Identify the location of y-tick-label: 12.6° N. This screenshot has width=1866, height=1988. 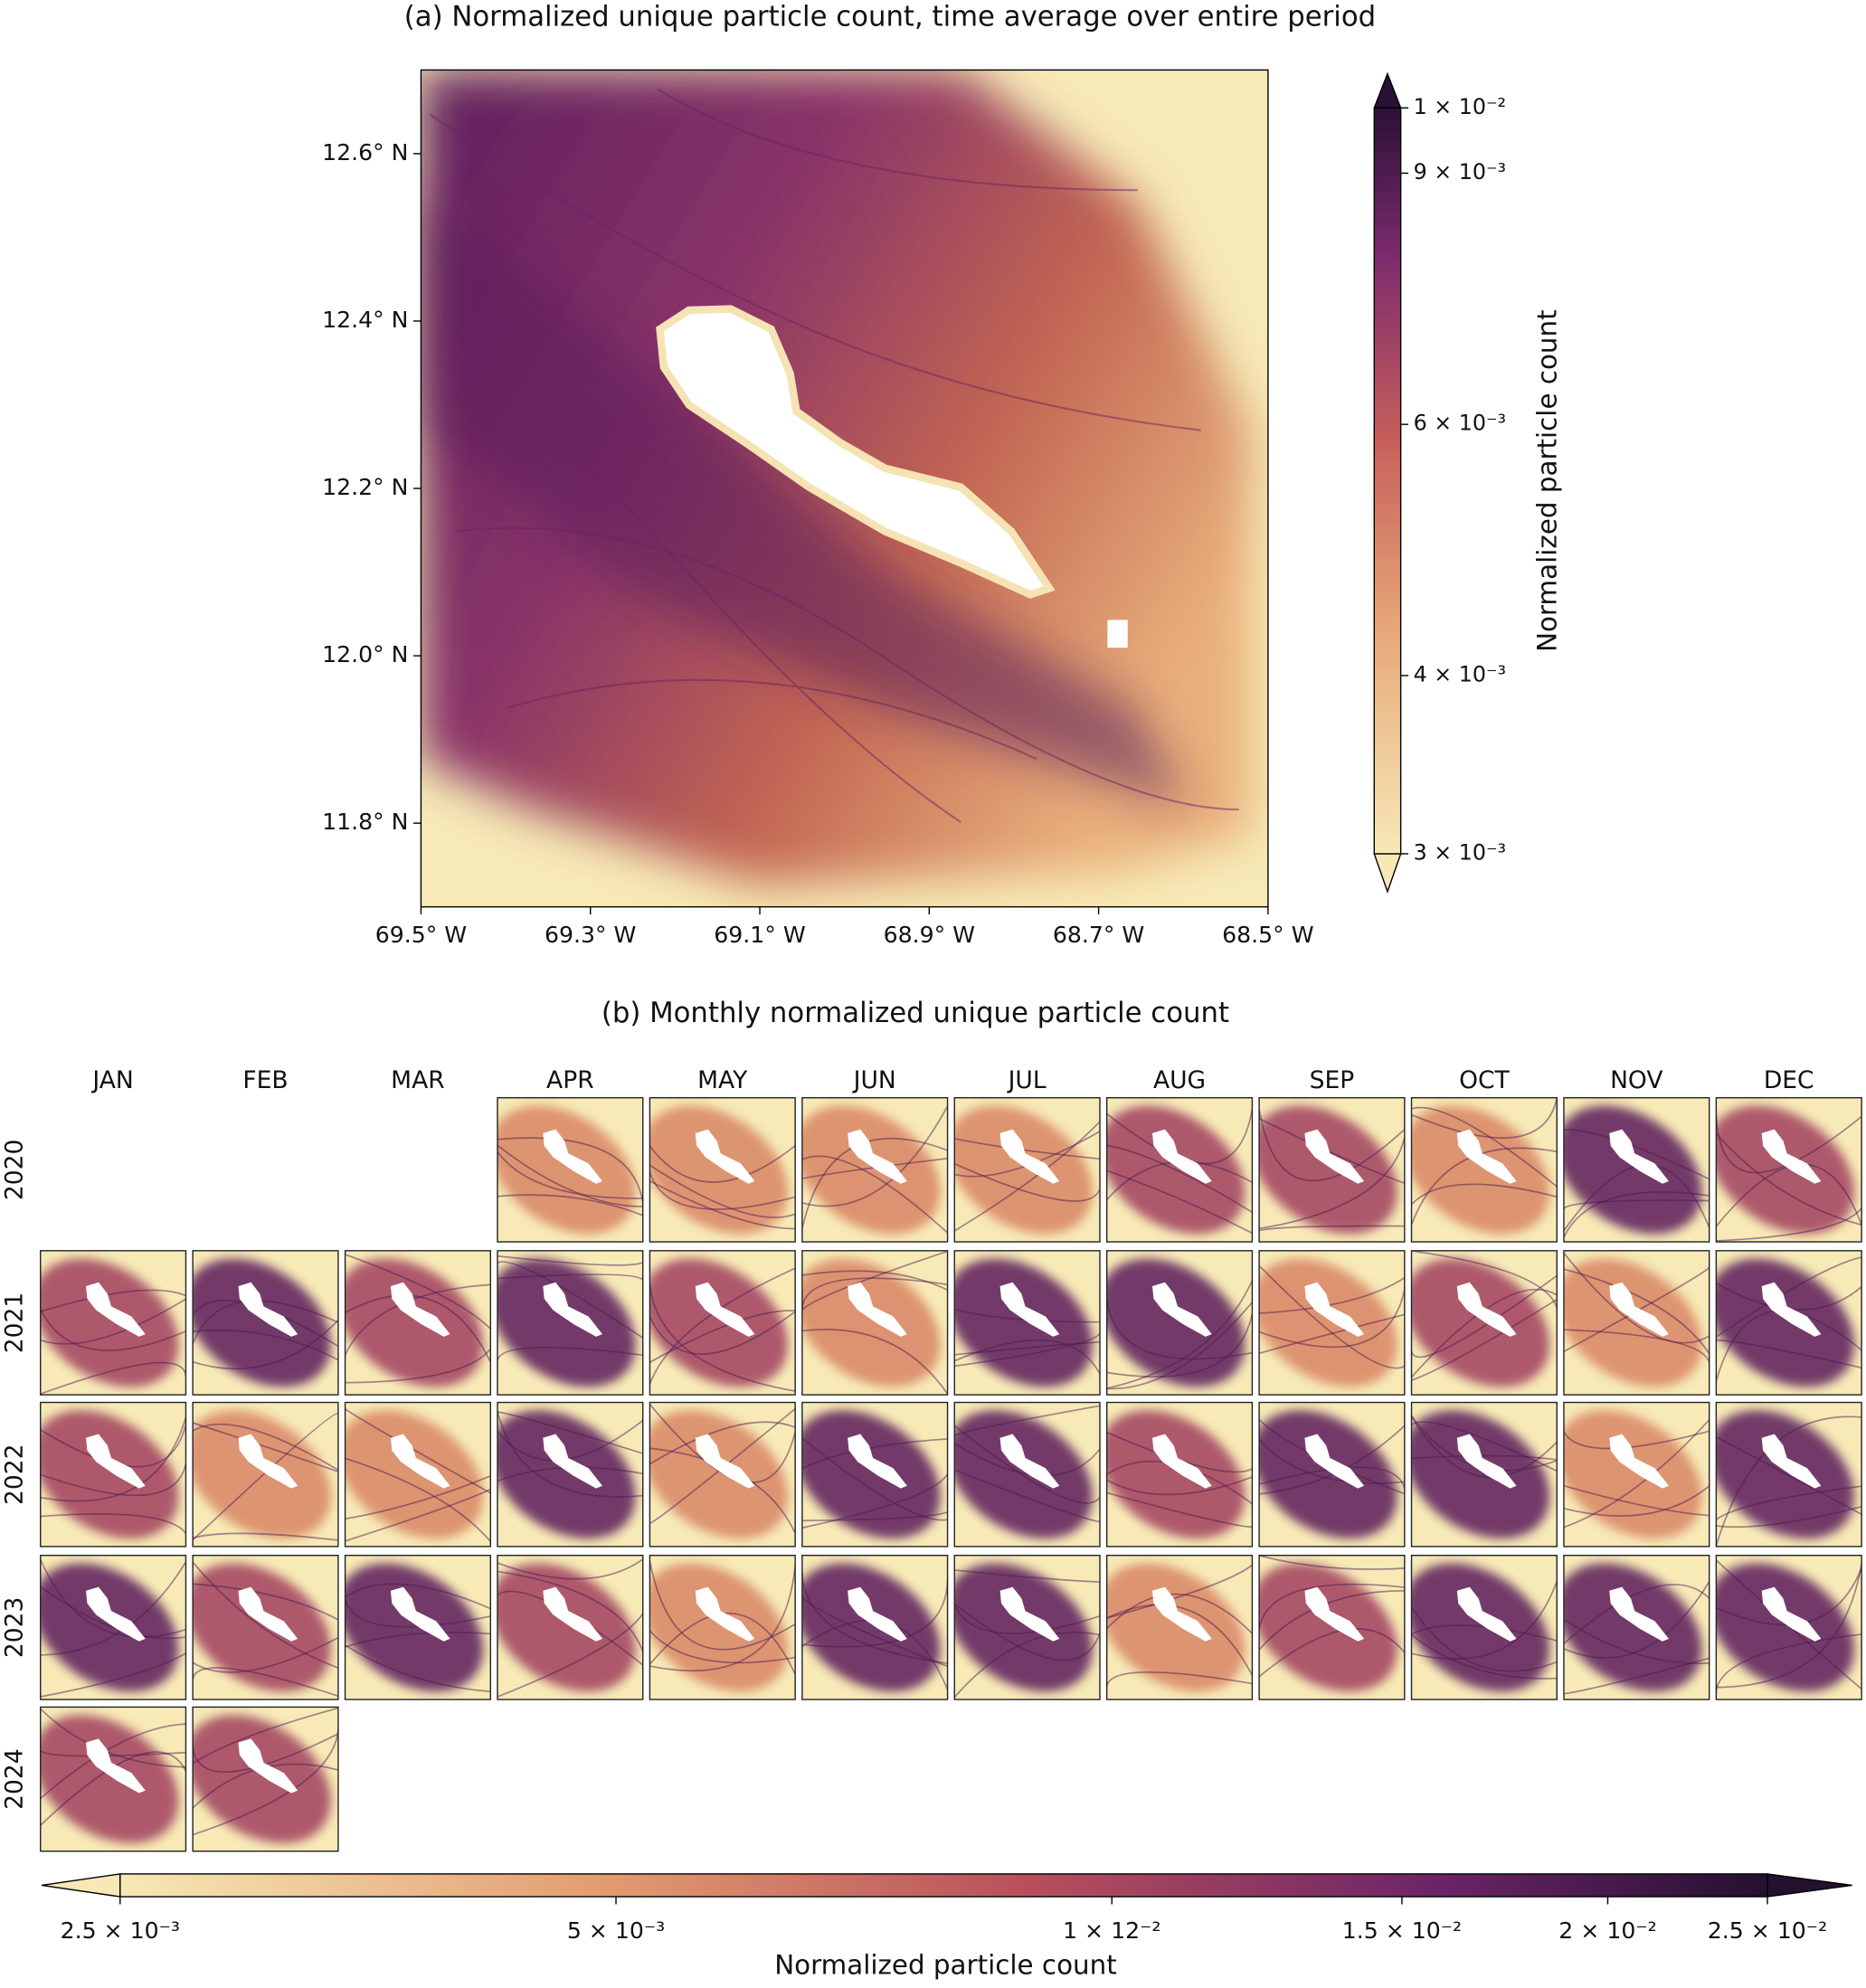
(365, 152).